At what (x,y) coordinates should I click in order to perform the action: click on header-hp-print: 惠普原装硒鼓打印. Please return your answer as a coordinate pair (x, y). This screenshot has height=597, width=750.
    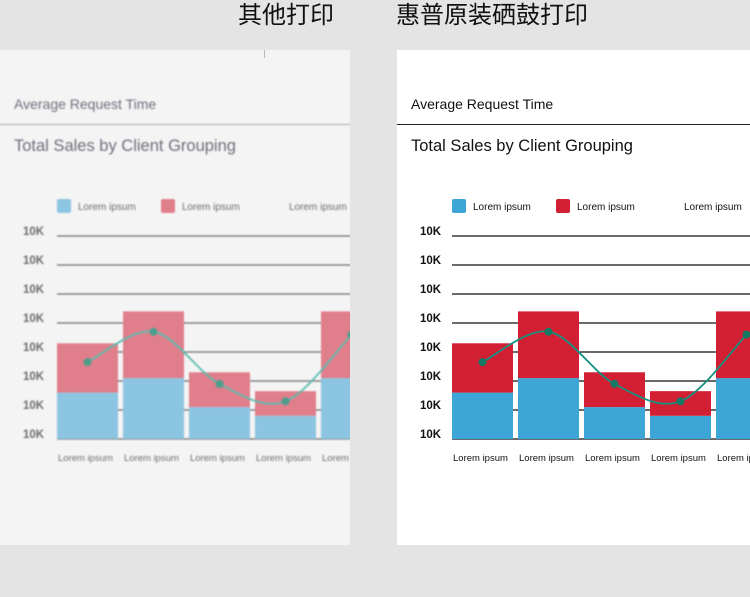
    Looking at the image, I should click on (492, 15).